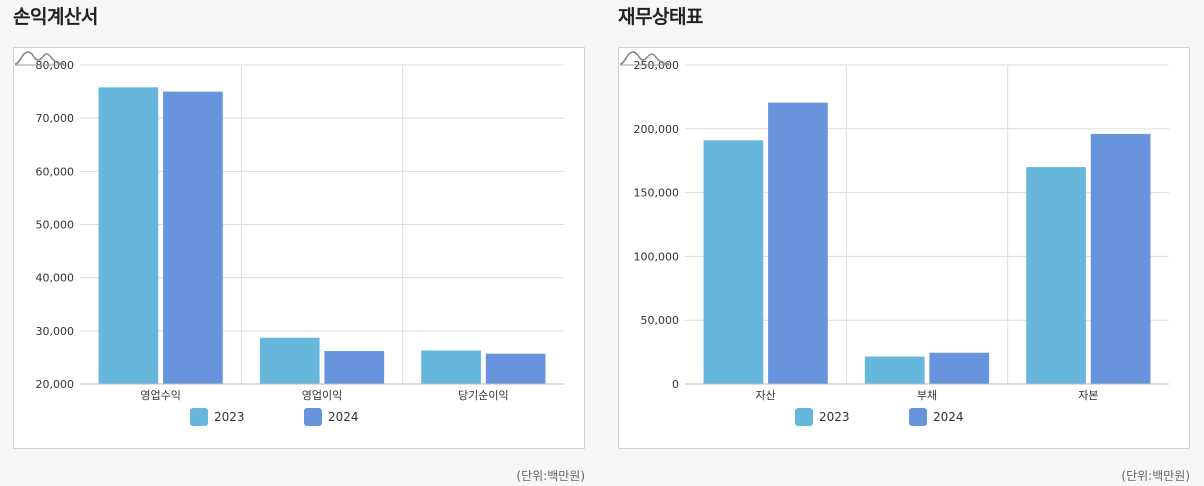 Image resolution: width=1204 pixels, height=486 pixels. Describe the element at coordinates (904, 418) in the screenshot. I see `balance-legend: 2023 2024` at that location.